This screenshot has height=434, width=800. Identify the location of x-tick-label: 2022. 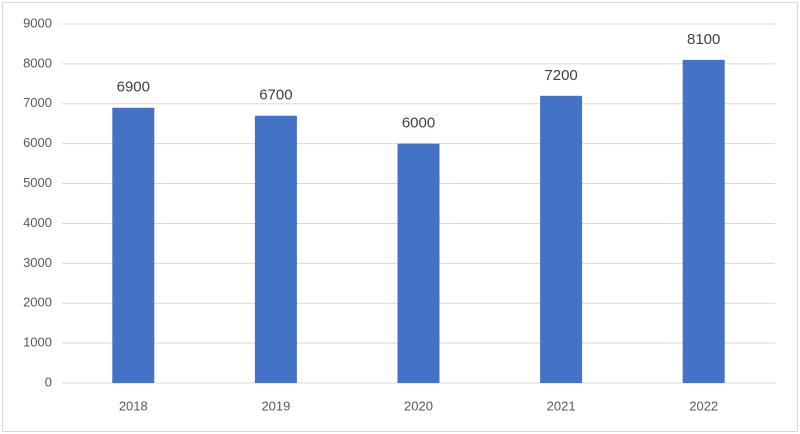
(703, 405).